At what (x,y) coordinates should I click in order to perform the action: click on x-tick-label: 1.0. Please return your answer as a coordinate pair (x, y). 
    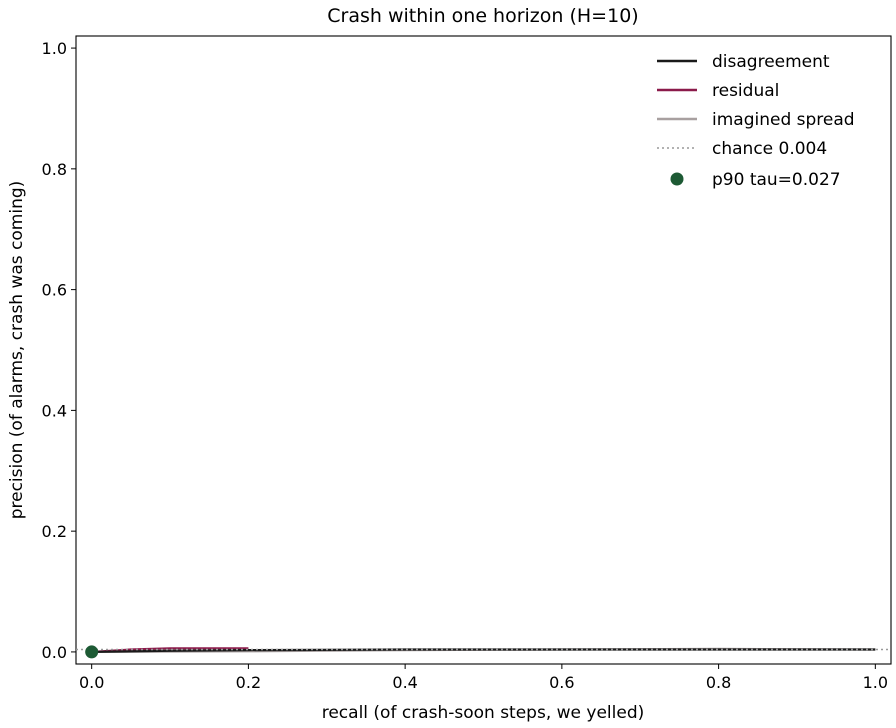
    Looking at the image, I should click on (875, 682).